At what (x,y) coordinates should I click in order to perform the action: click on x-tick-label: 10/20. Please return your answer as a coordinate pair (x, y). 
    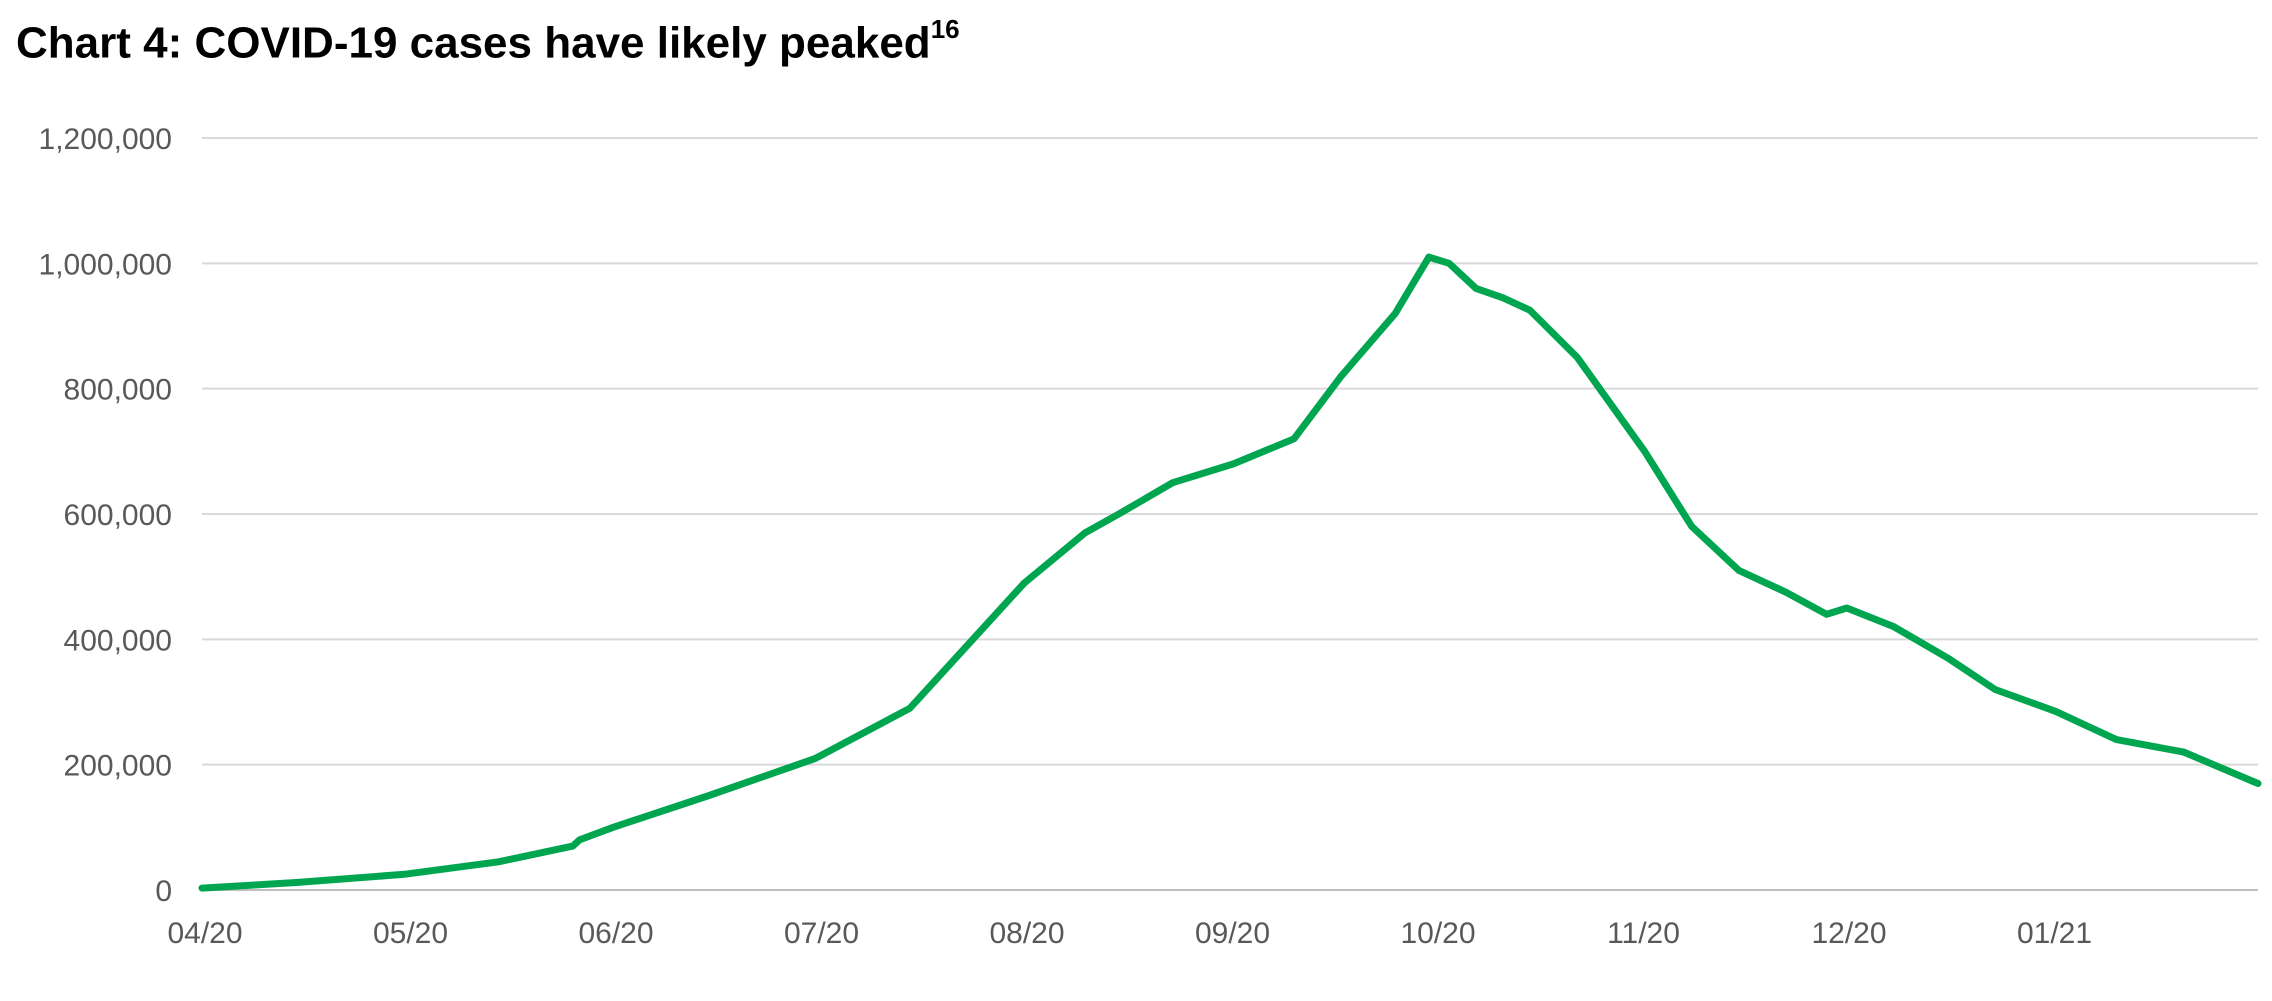
    Looking at the image, I should click on (1437, 933).